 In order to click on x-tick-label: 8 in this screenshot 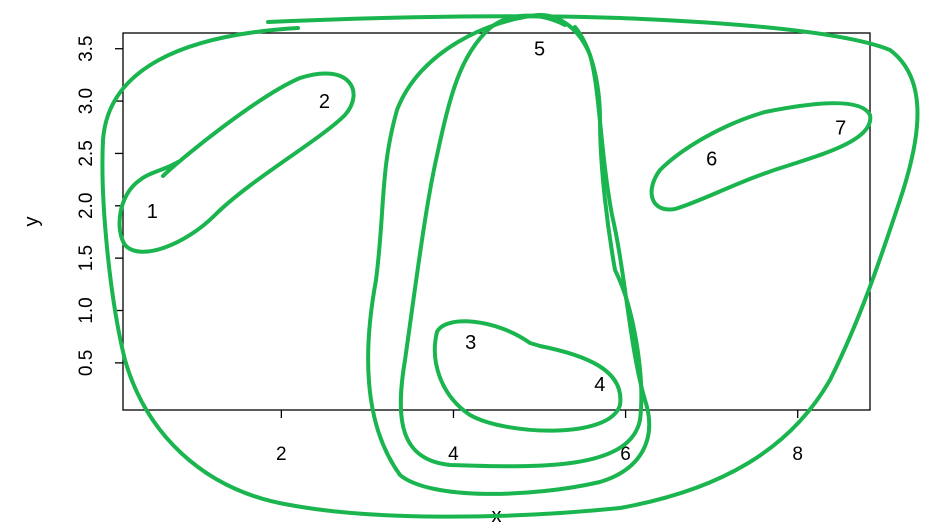, I will do `click(797, 454)`.